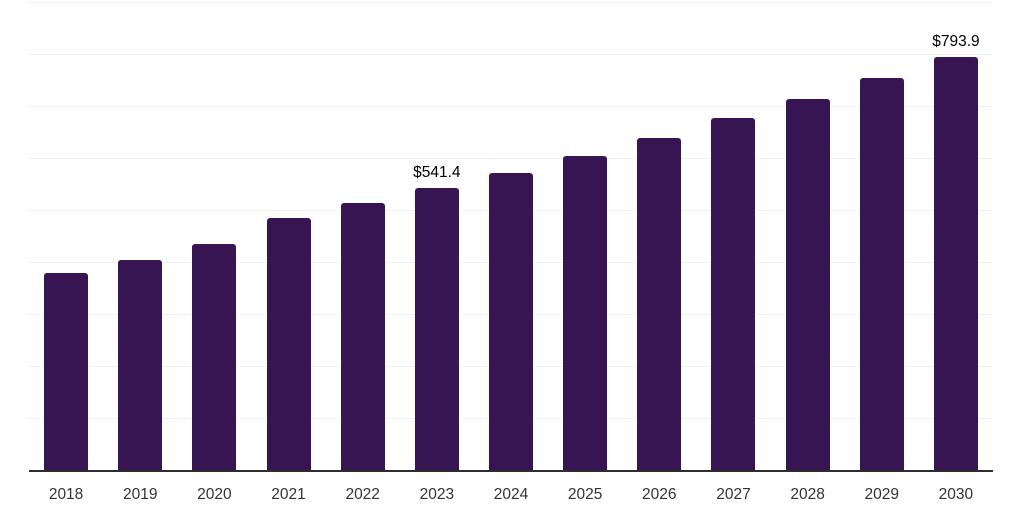 Image resolution: width=1024 pixels, height=512 pixels. Describe the element at coordinates (511, 471) in the screenshot. I see `x-axis-line` at that location.